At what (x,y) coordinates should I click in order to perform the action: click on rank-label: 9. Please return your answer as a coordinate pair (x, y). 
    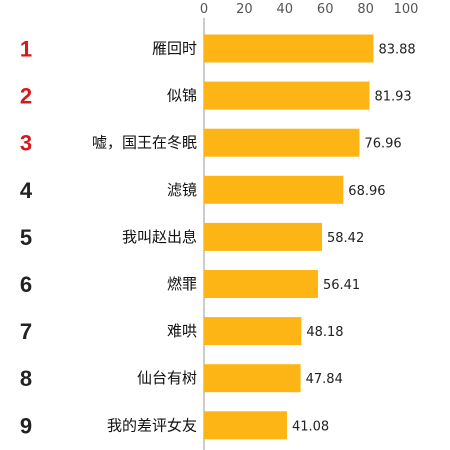
    Looking at the image, I should click on (26, 425).